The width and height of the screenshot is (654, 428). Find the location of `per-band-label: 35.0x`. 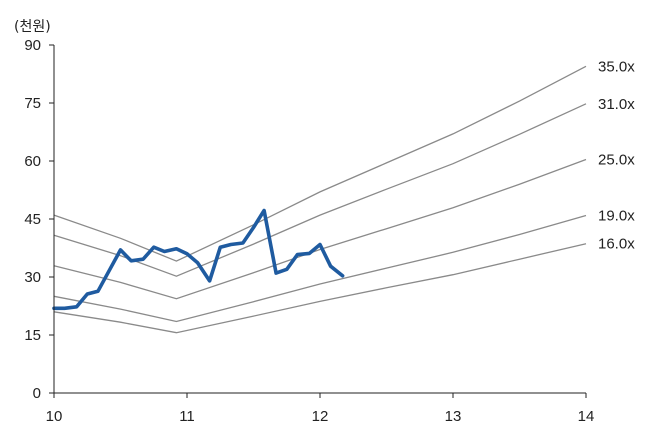

per-band-label: 35.0x is located at coordinates (616, 66).